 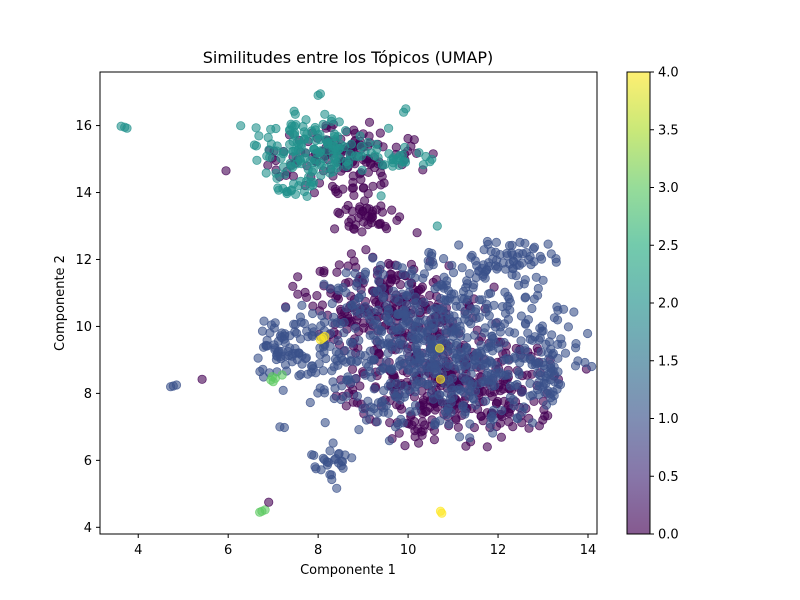 I want to click on x-tick-label: 14, so click(x=588, y=550).